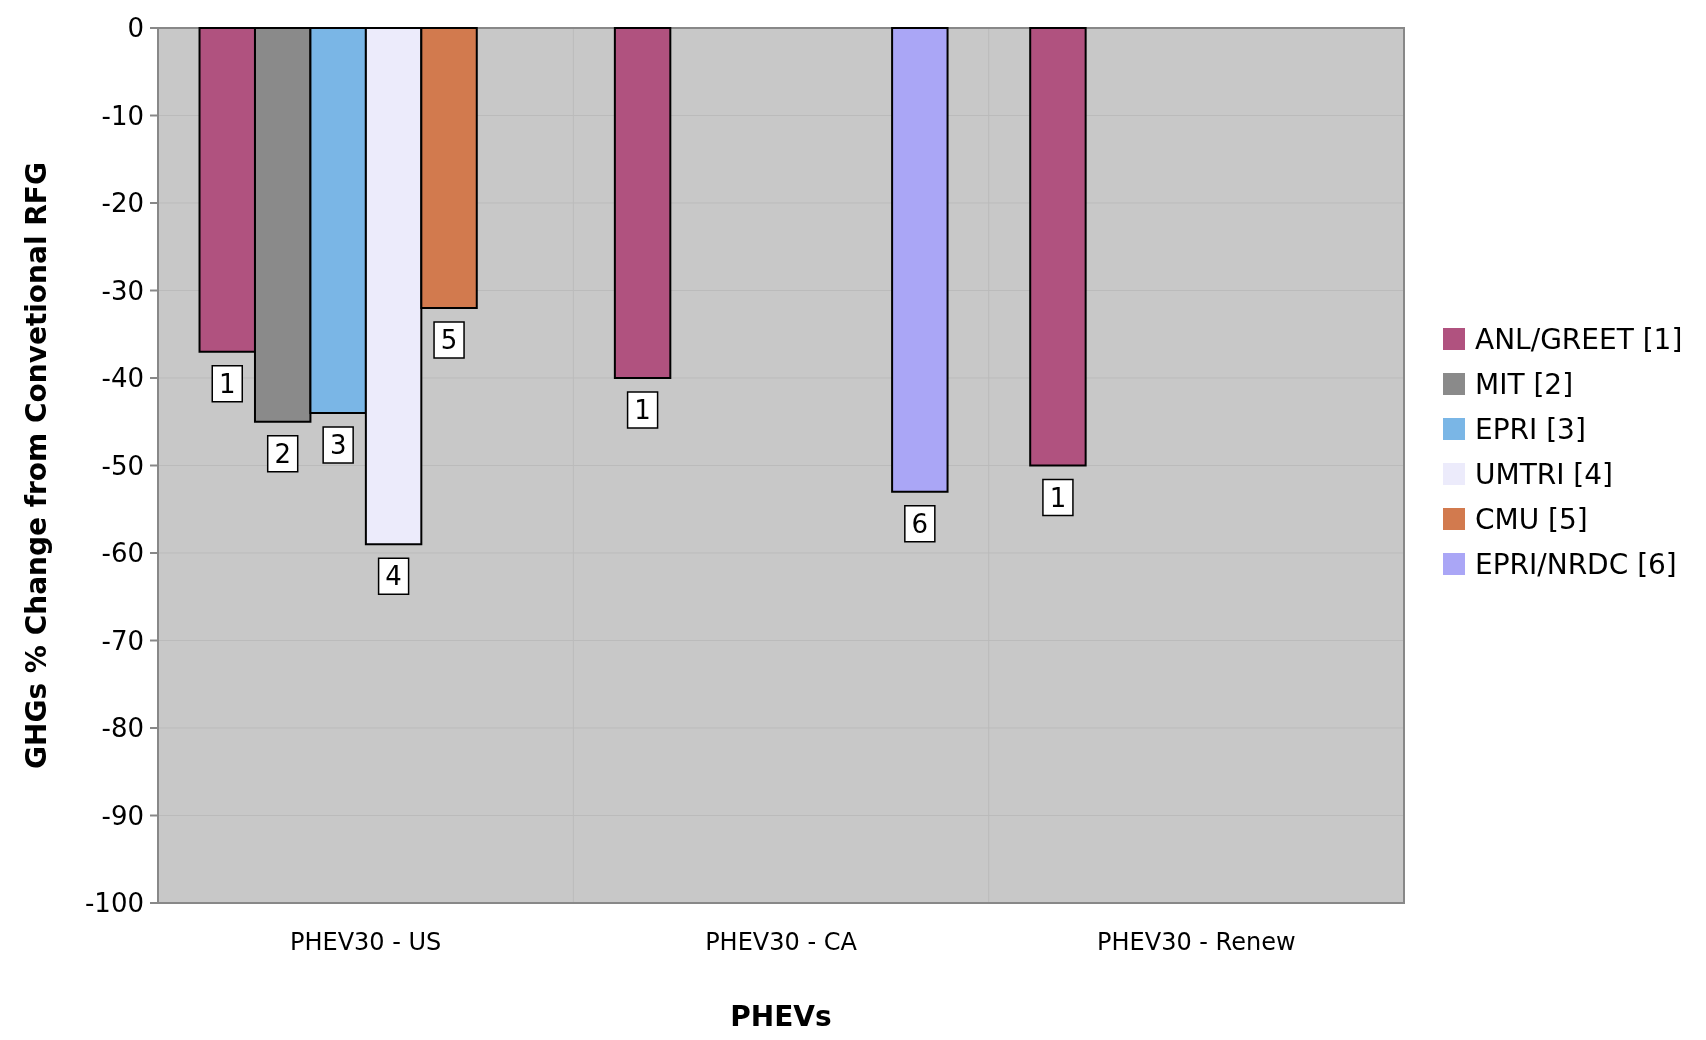 The image size is (1706, 1040). I want to click on y-tick-label: -30, so click(122, 290).